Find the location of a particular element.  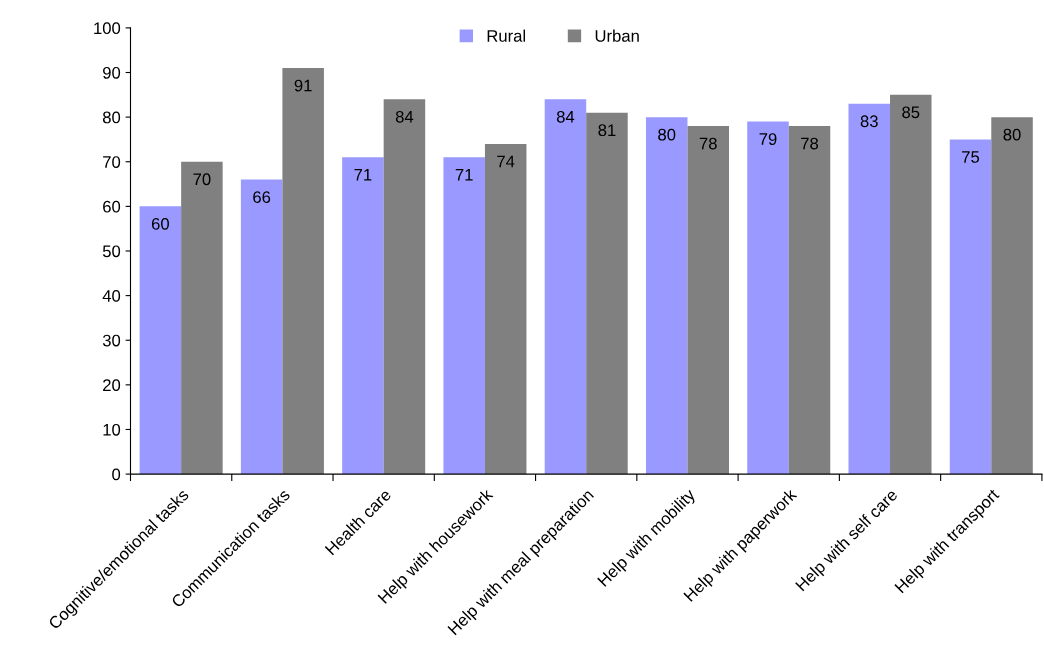

data-label: 70 is located at coordinates (202, 179).